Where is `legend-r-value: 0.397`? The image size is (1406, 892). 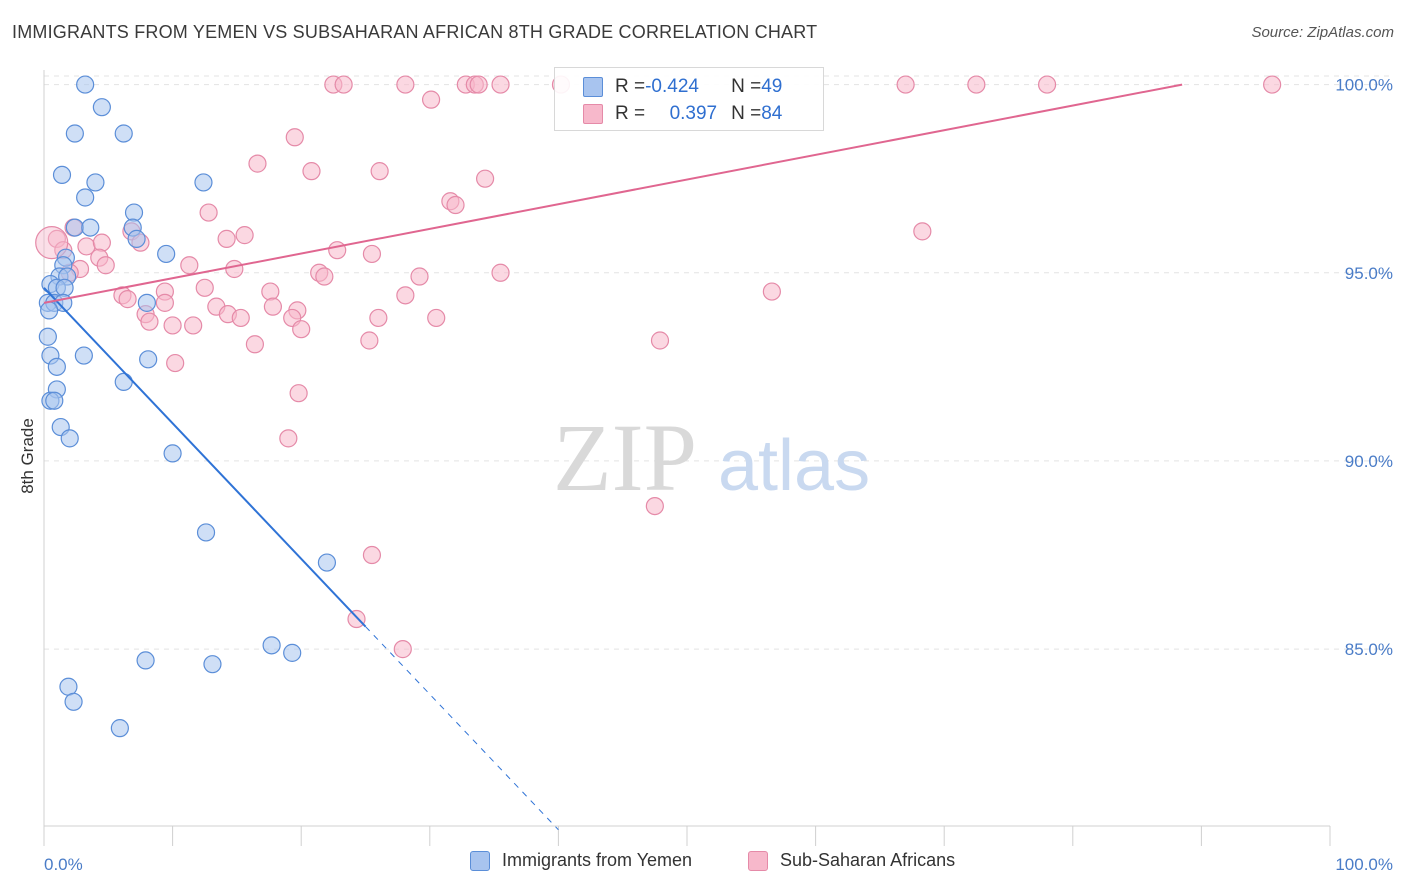 legend-r-value: 0.397 is located at coordinates (693, 113).